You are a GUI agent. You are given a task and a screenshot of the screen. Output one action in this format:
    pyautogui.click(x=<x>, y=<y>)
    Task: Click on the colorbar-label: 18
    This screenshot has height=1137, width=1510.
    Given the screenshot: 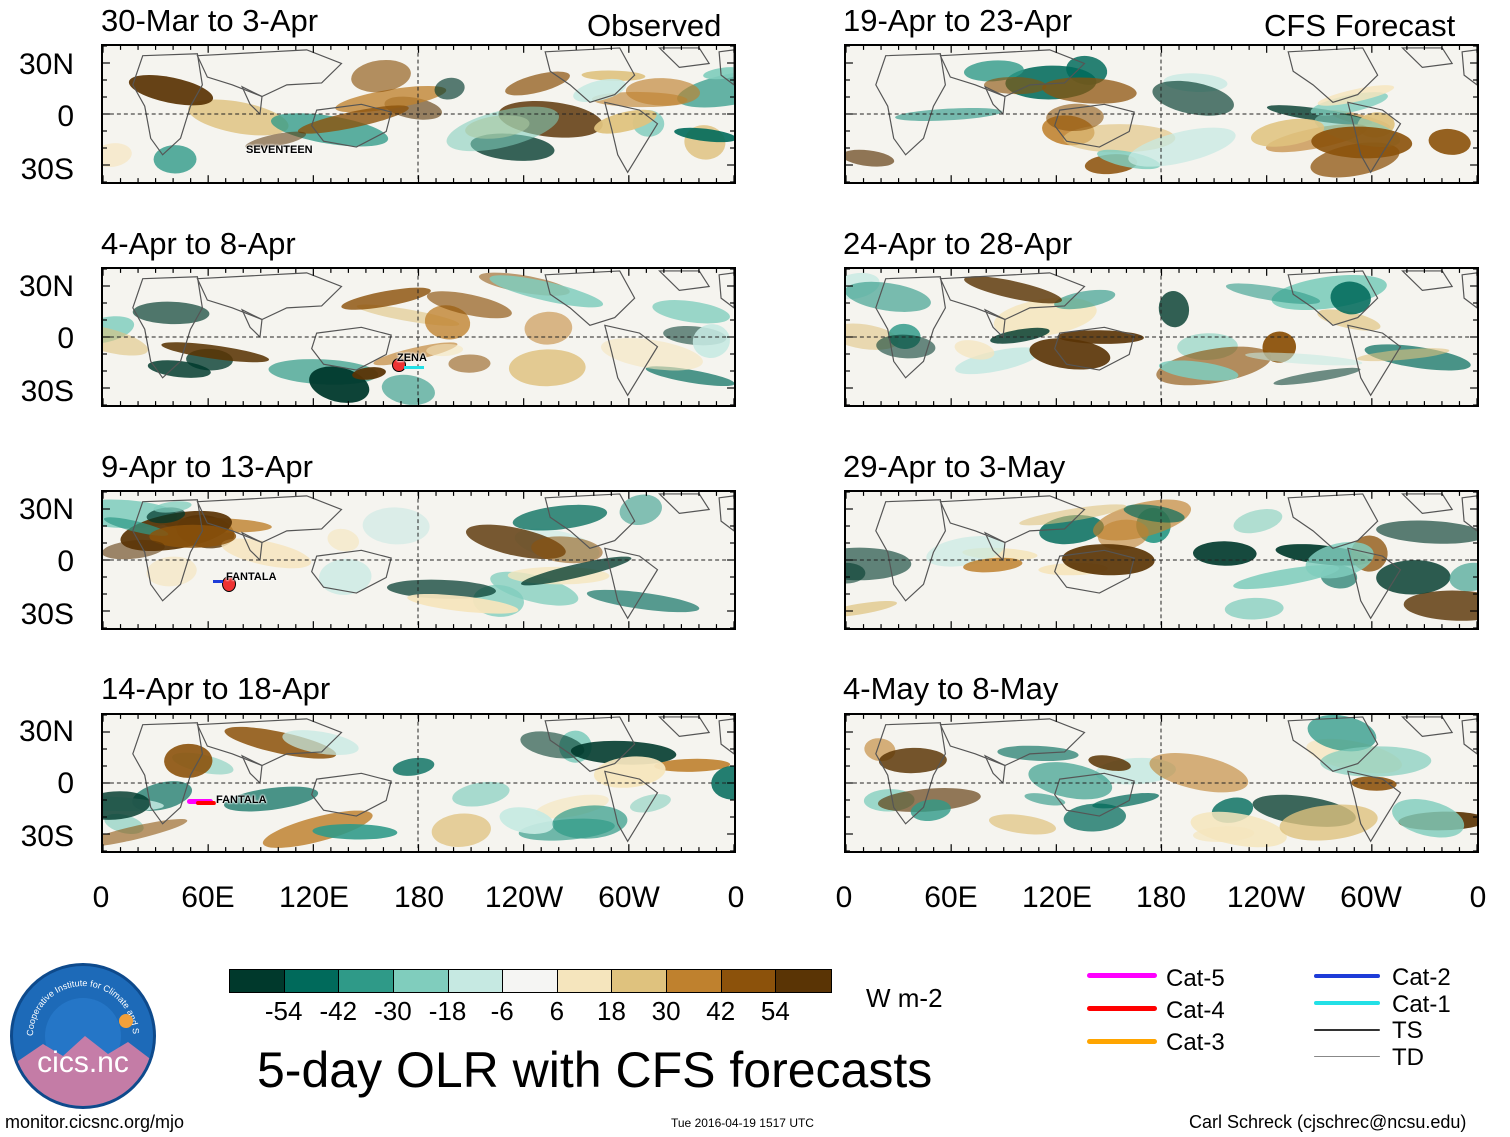 What is the action you would take?
    pyautogui.click(x=611, y=1011)
    